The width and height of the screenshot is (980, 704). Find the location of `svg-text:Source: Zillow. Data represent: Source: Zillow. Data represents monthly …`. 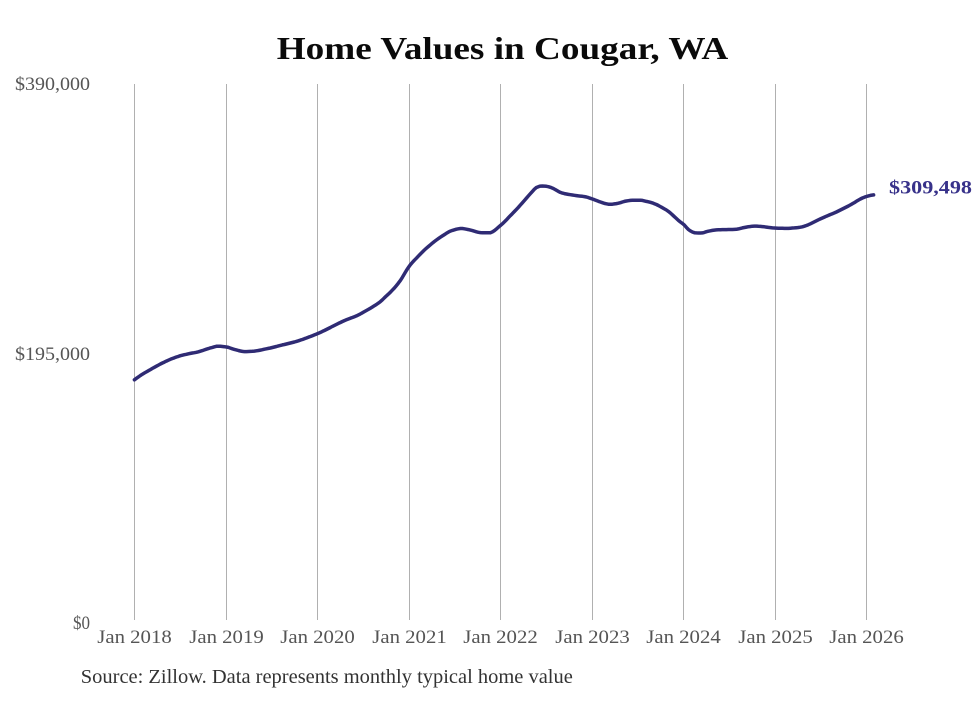

svg-text:Source: Zillow. Data represent: Source: Zillow. Data represents monthly … is located at coordinates (327, 677).